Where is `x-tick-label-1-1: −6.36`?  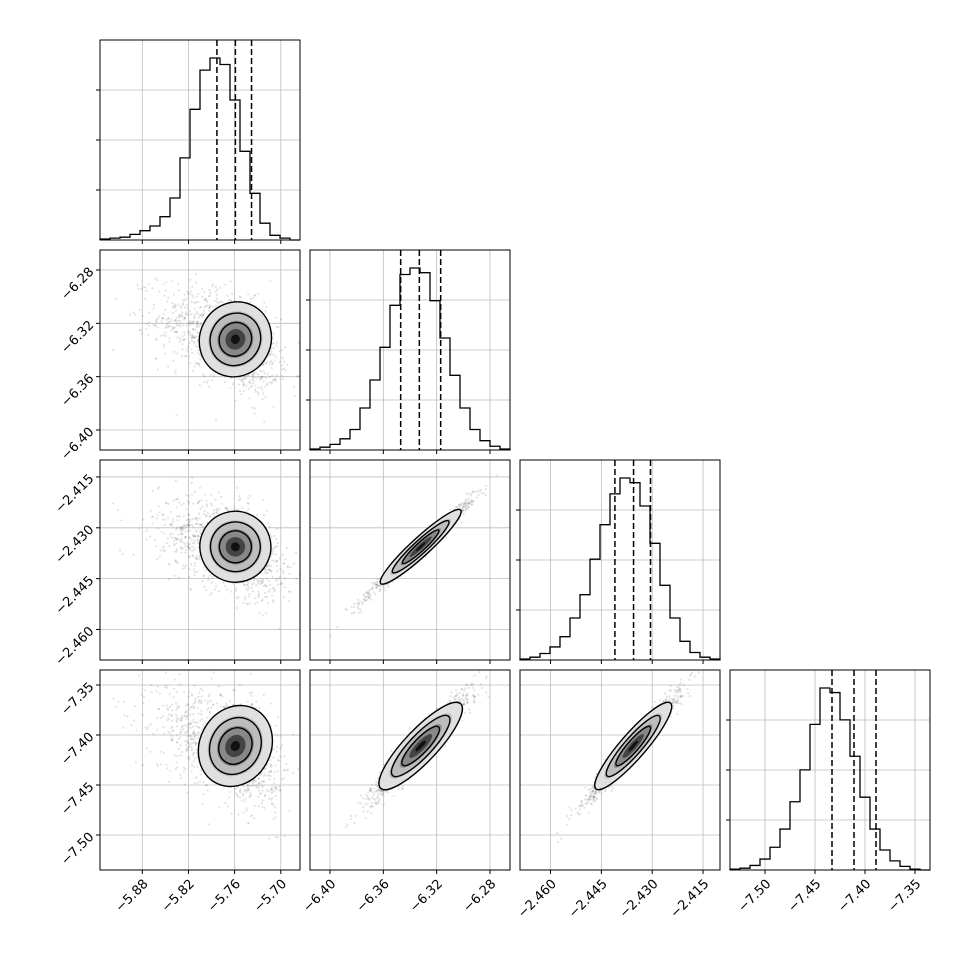 x-tick-label-1-1: −6.36 is located at coordinates (373, 896).